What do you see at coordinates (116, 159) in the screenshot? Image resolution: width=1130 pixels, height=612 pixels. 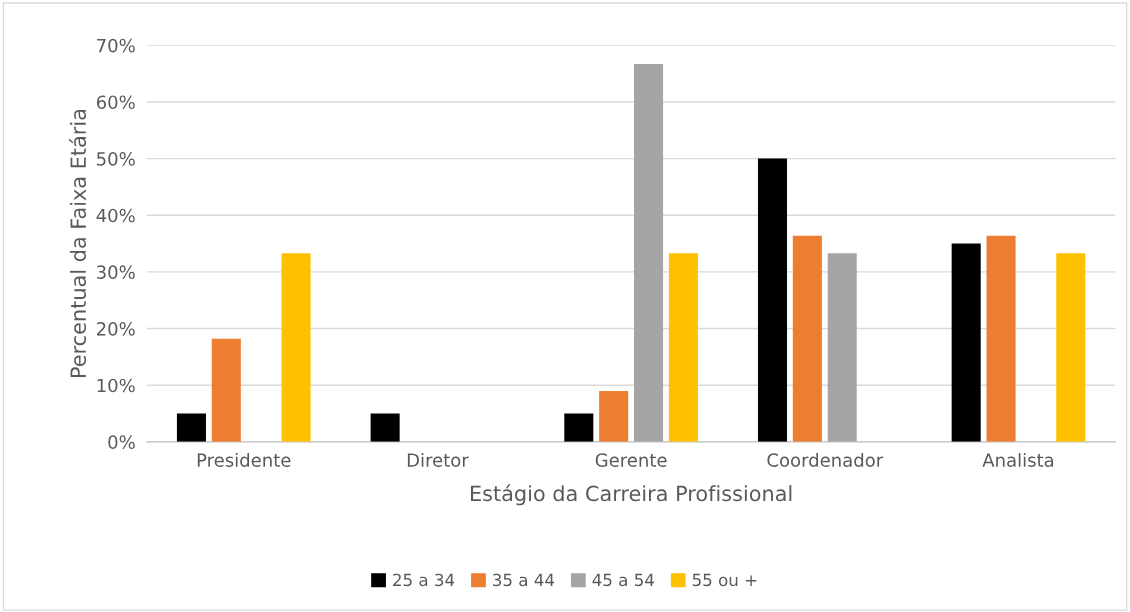 I see `y-tick-label: 50%` at bounding box center [116, 159].